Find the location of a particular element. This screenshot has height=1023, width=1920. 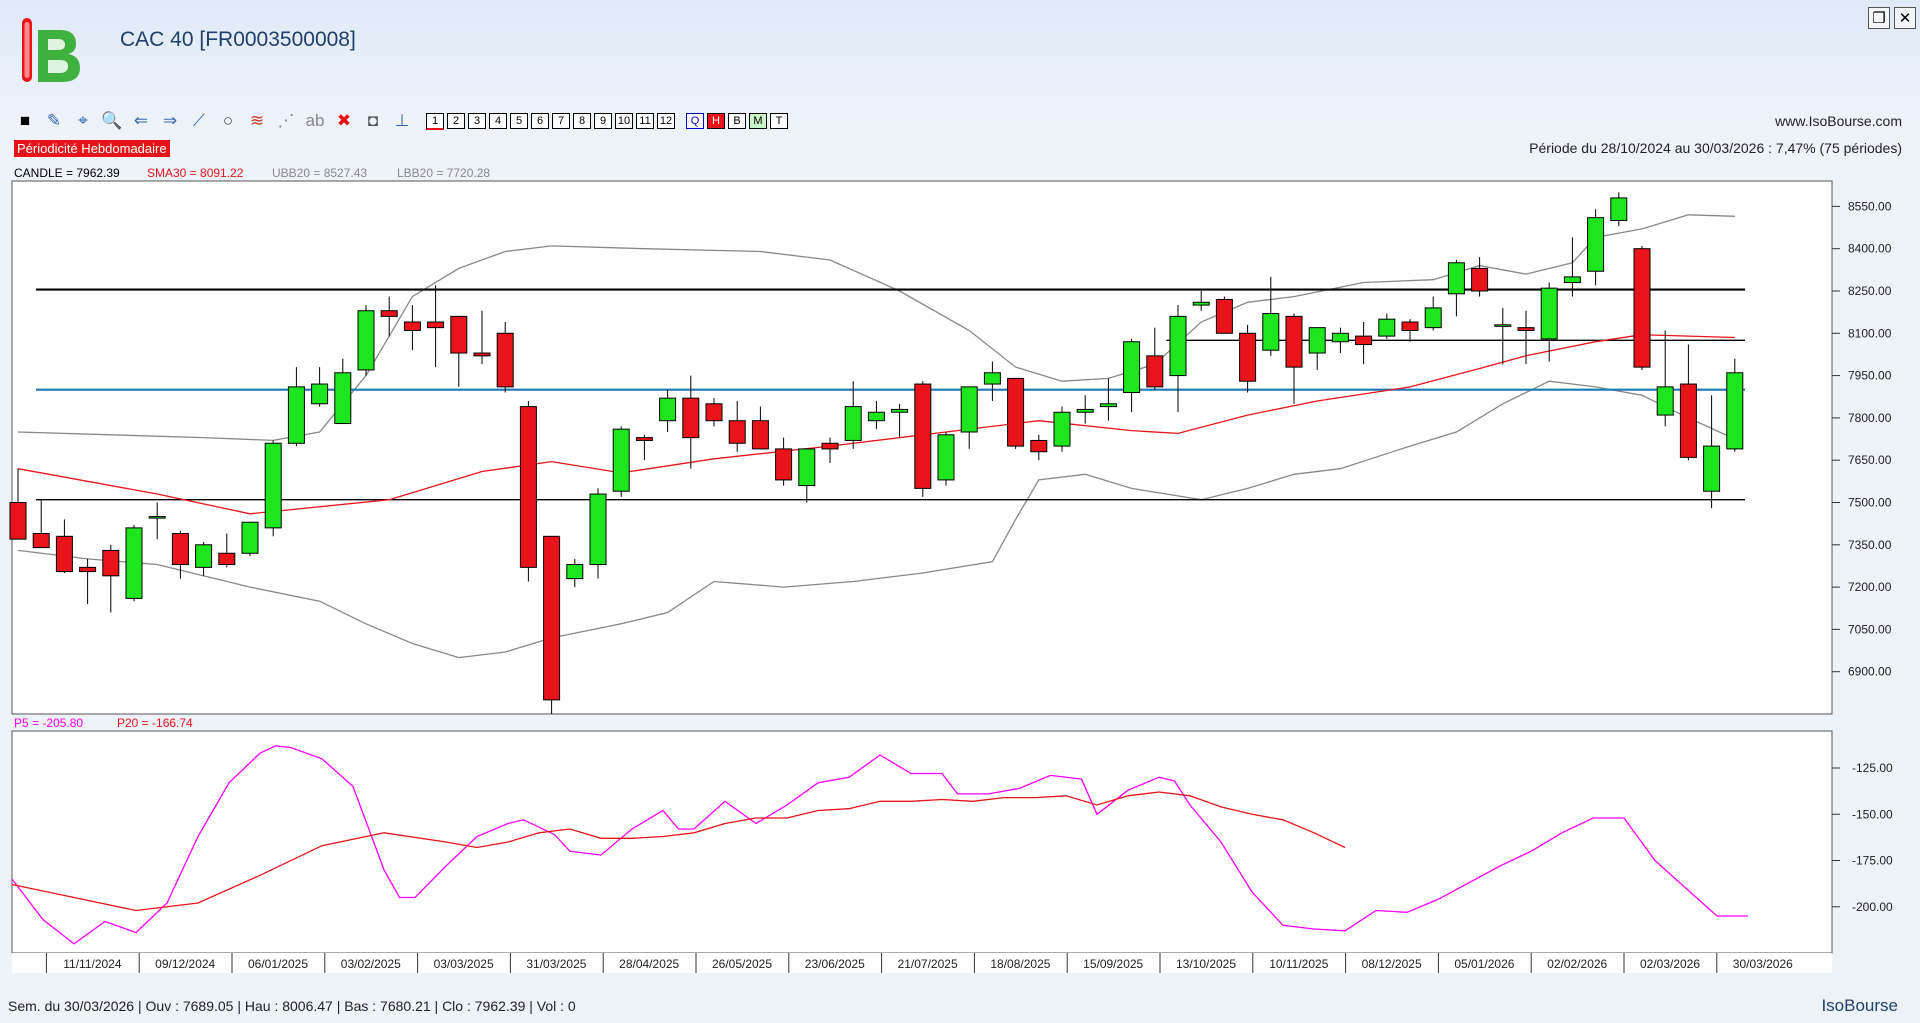

zoom-icon: 🔍 is located at coordinates (112, 120).